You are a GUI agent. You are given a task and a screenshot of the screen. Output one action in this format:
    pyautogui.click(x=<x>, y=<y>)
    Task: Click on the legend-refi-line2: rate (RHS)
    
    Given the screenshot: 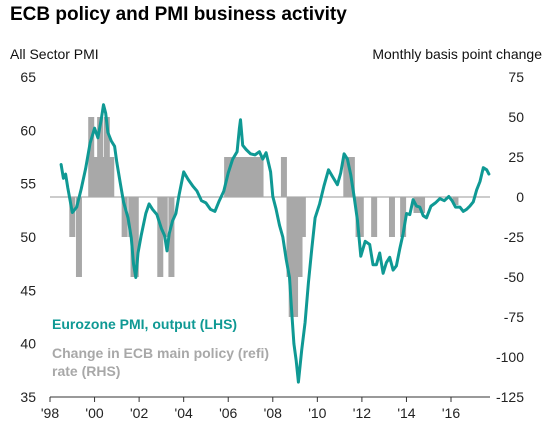 What is the action you would take?
    pyautogui.click(x=86, y=371)
    